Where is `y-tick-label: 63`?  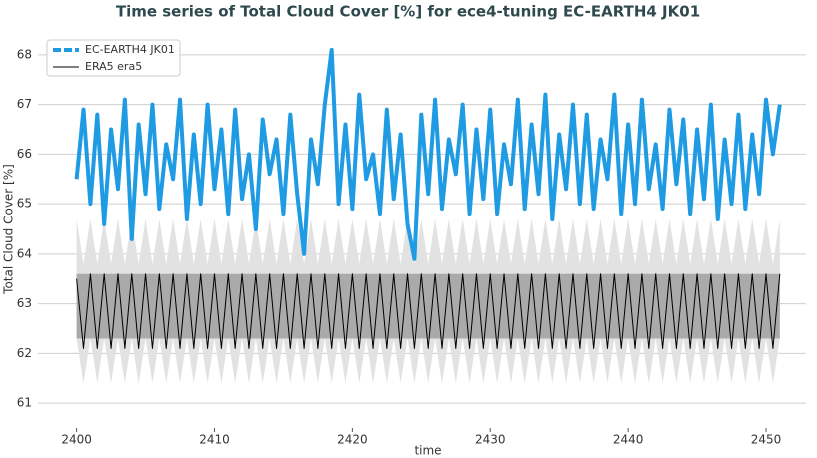
y-tick-label: 63 is located at coordinates (24, 303).